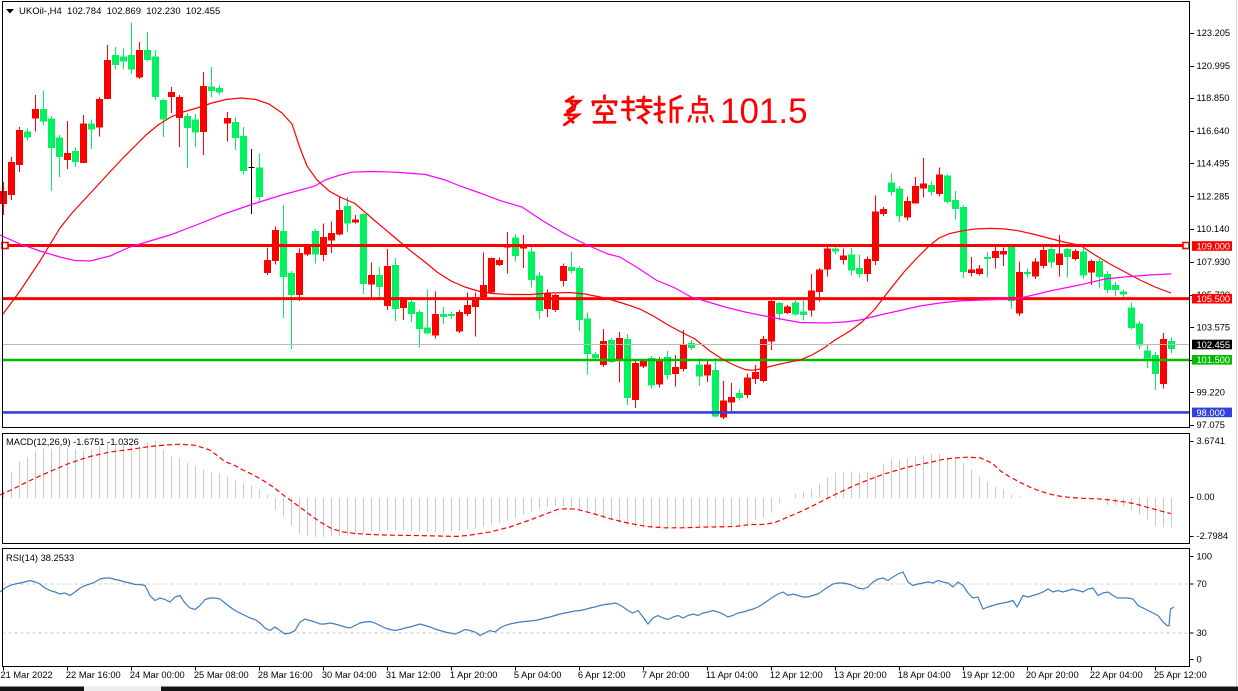  Describe the element at coordinates (1214, 246) in the screenshot. I see `svg-text: 109.000` at that location.